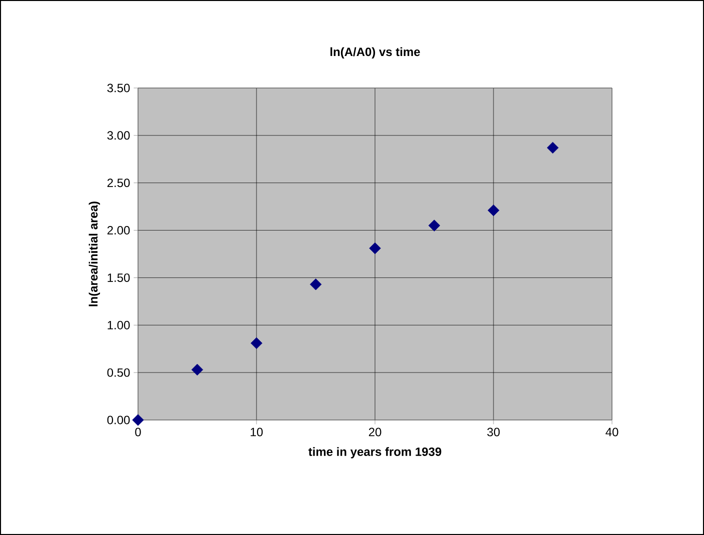 This screenshot has width=704, height=535. What do you see at coordinates (119, 277) in the screenshot?
I see `y-tick-label: 1.50` at bounding box center [119, 277].